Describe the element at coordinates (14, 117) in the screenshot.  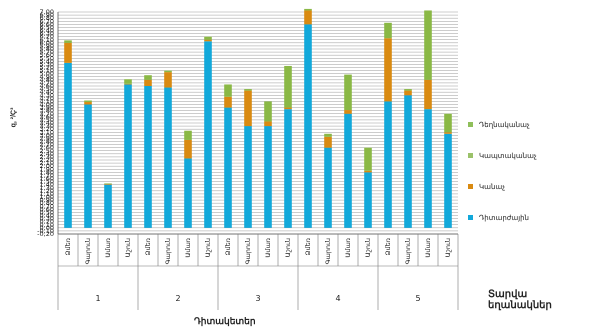
I see `y-axis-title: q, ²/Ç³` at that location.